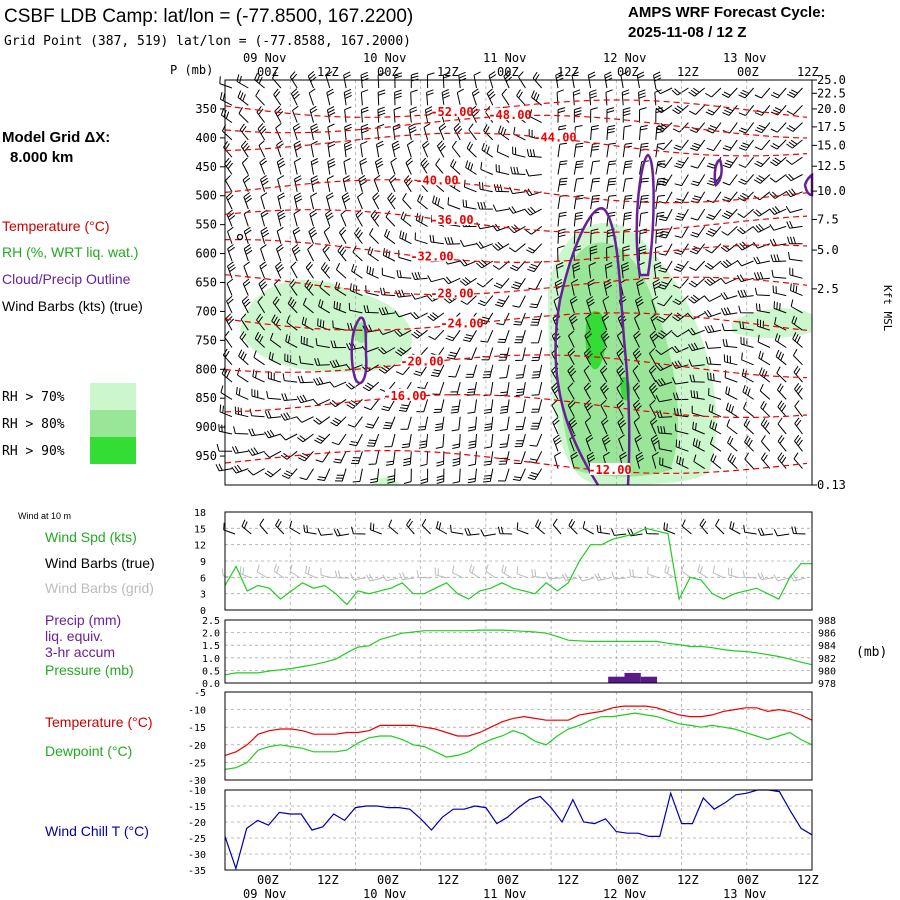  I want to click on height-tick-label: 17.5, so click(831, 127).